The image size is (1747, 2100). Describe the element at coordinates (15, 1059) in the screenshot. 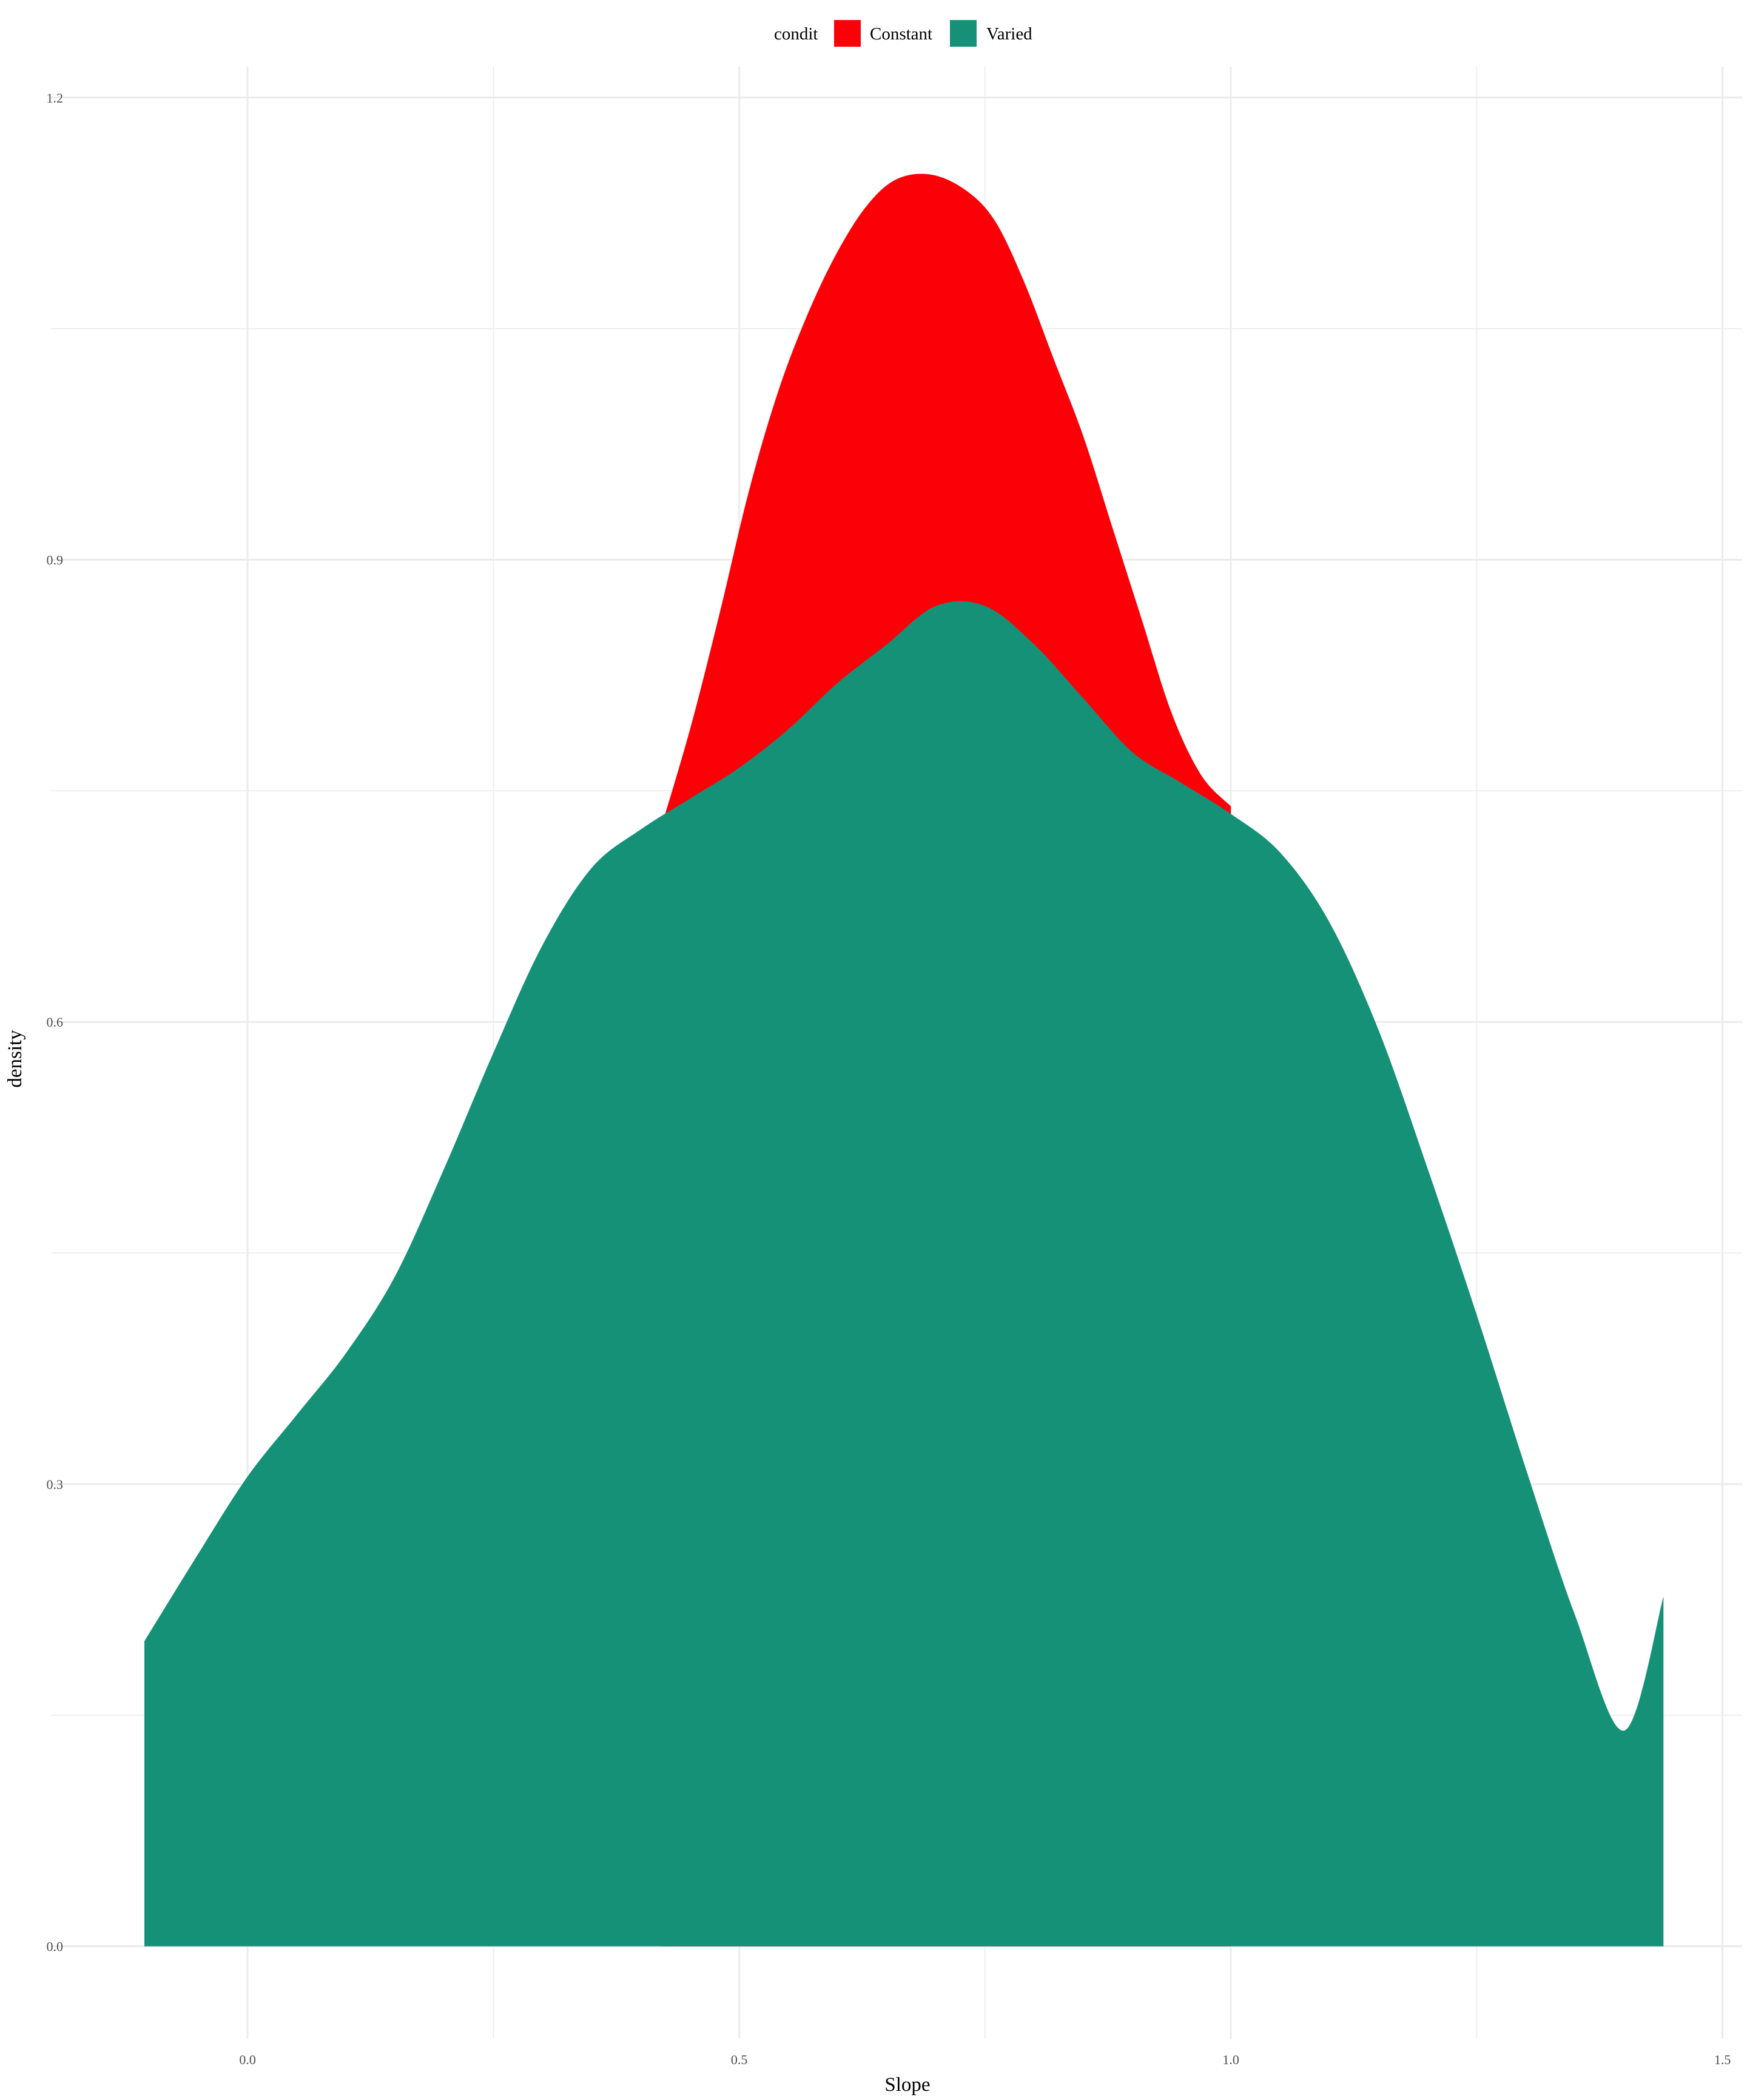

I see `y-axis-title: density` at that location.